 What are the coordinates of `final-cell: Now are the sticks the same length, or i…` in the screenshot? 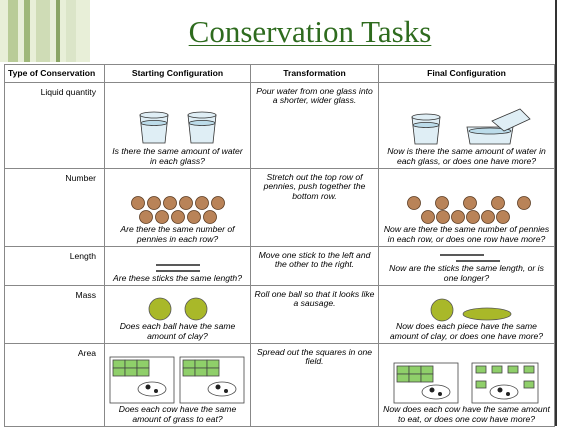 It's located at (466, 266).